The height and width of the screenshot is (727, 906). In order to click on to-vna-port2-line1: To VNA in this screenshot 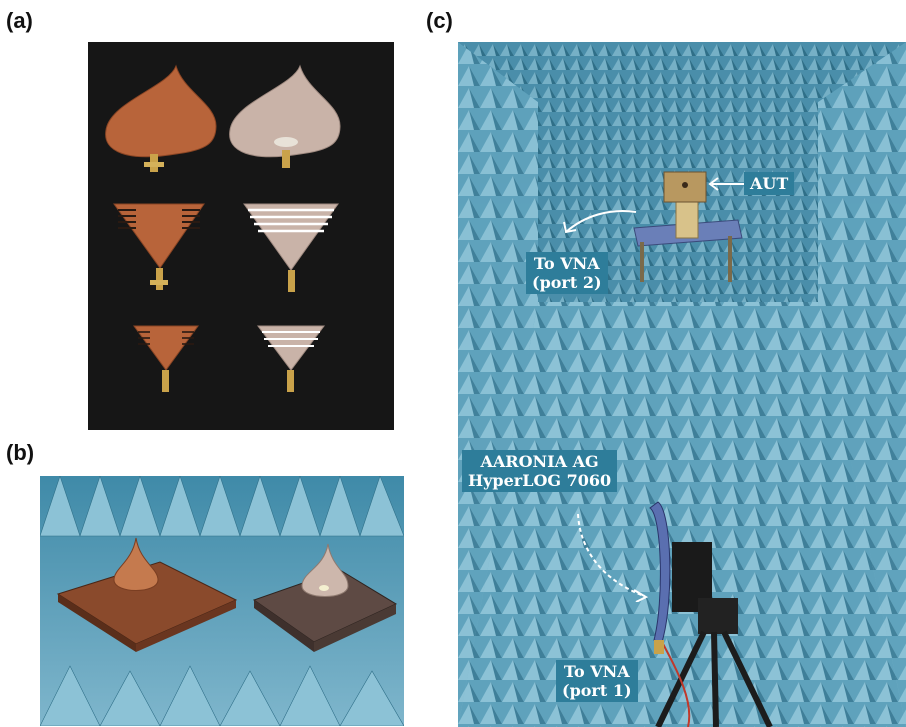, I will do `click(566, 263)`.